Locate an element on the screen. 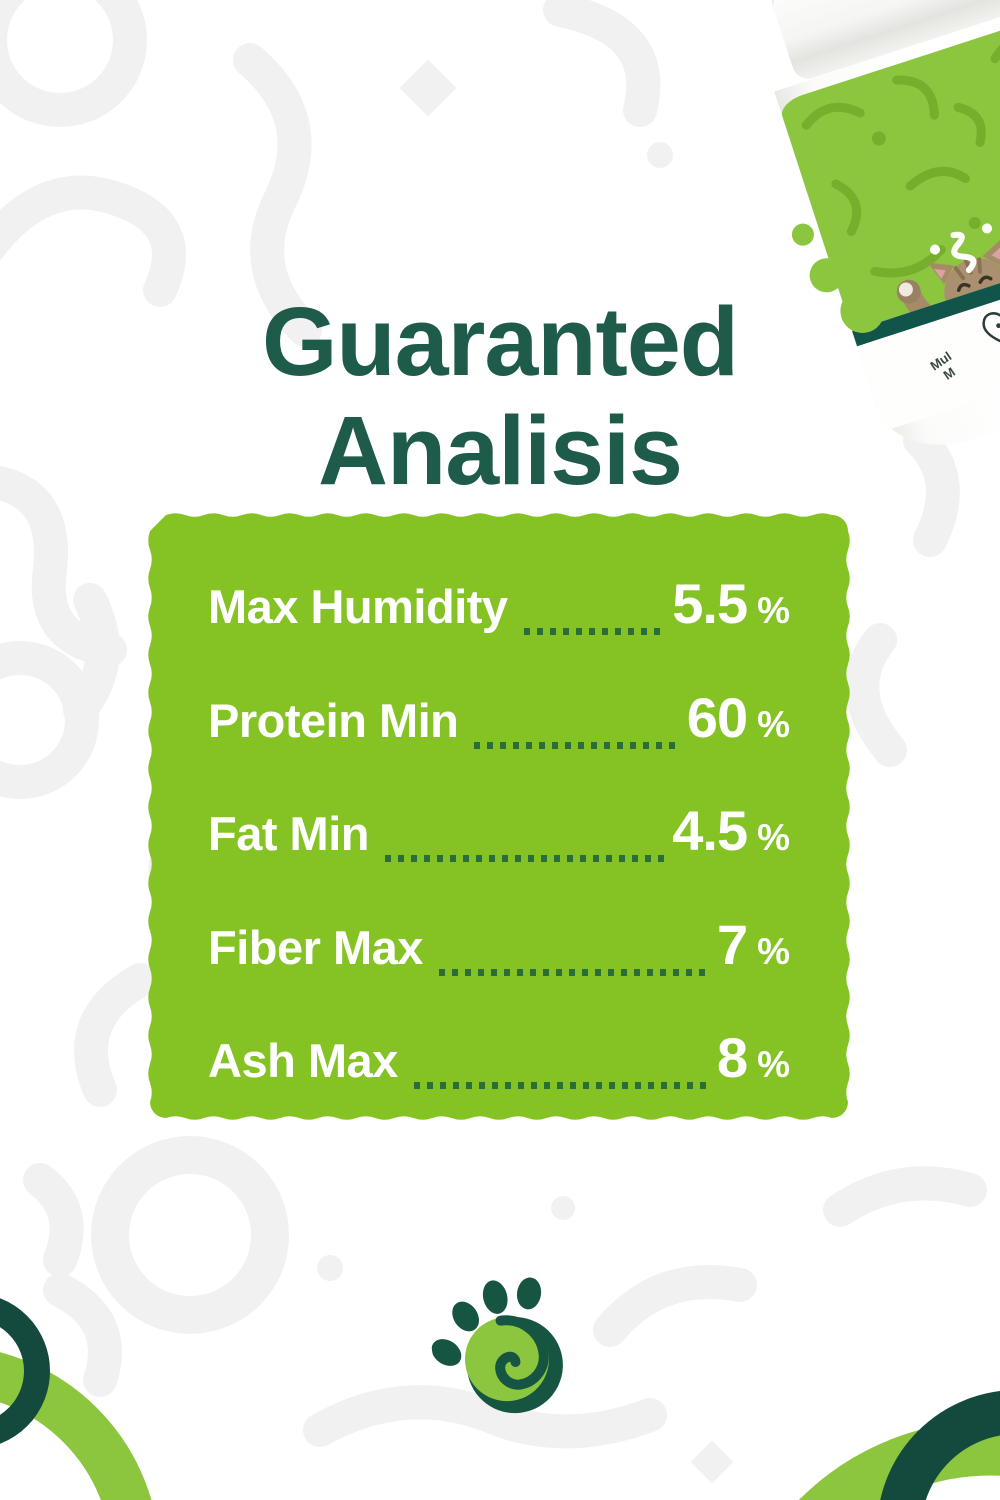 This screenshot has height=1500, width=1000. page-title: Guaranted Analisis is located at coordinates (500, 396).